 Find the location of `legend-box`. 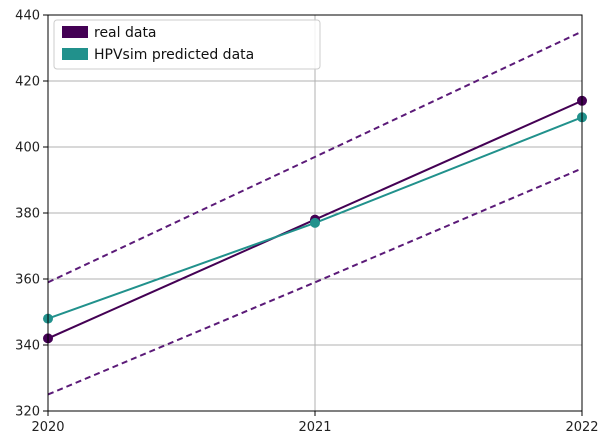

legend-box is located at coordinates (187, 44).